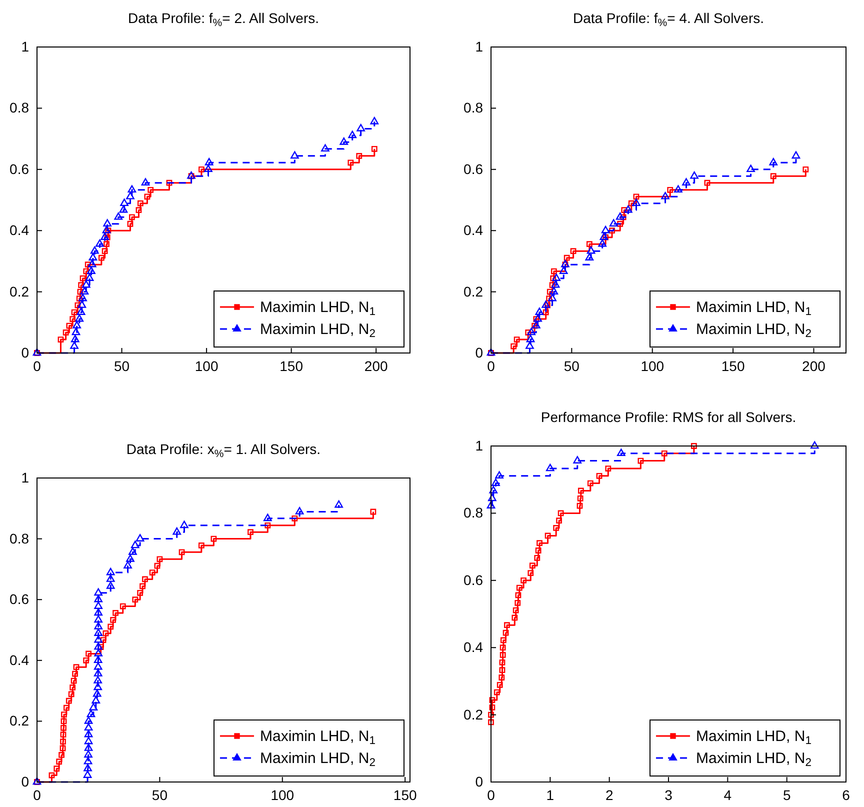 The width and height of the screenshot is (864, 807). What do you see at coordinates (474, 108) in the screenshot?
I see `y-tick-label: 0.8` at bounding box center [474, 108].